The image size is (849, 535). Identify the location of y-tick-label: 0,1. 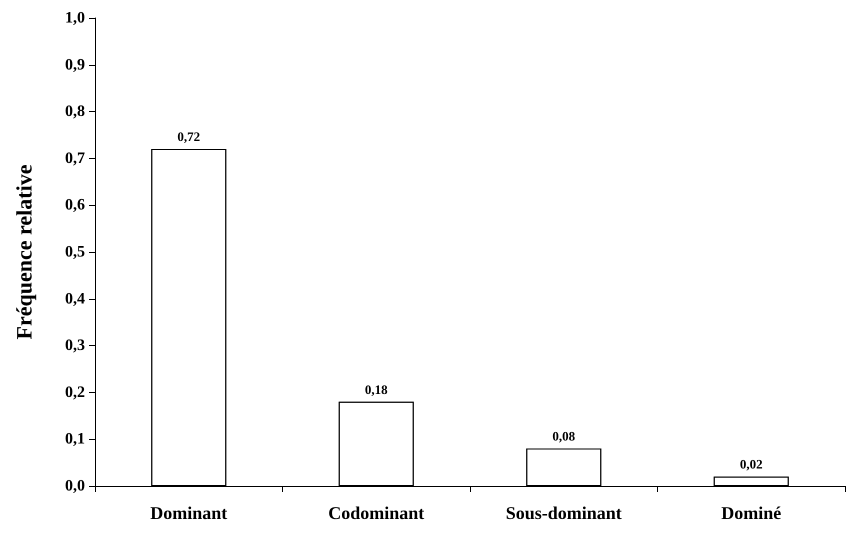
(75, 439).